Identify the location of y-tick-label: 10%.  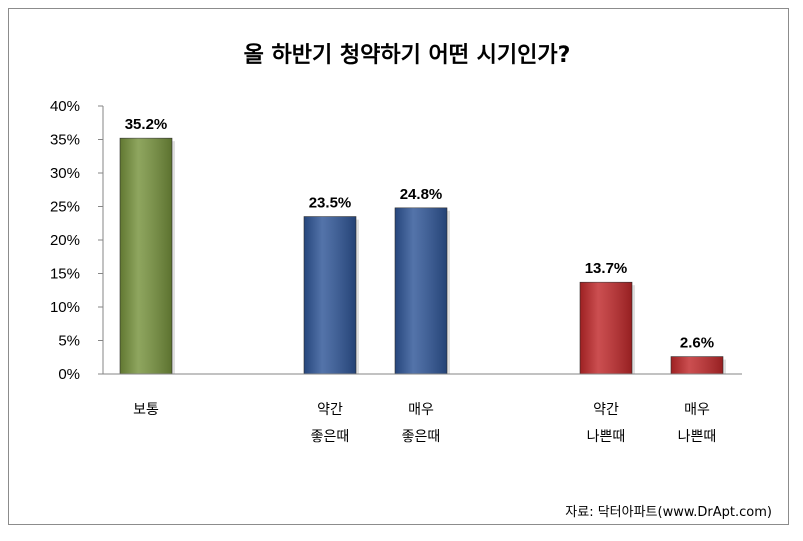
(65, 307).